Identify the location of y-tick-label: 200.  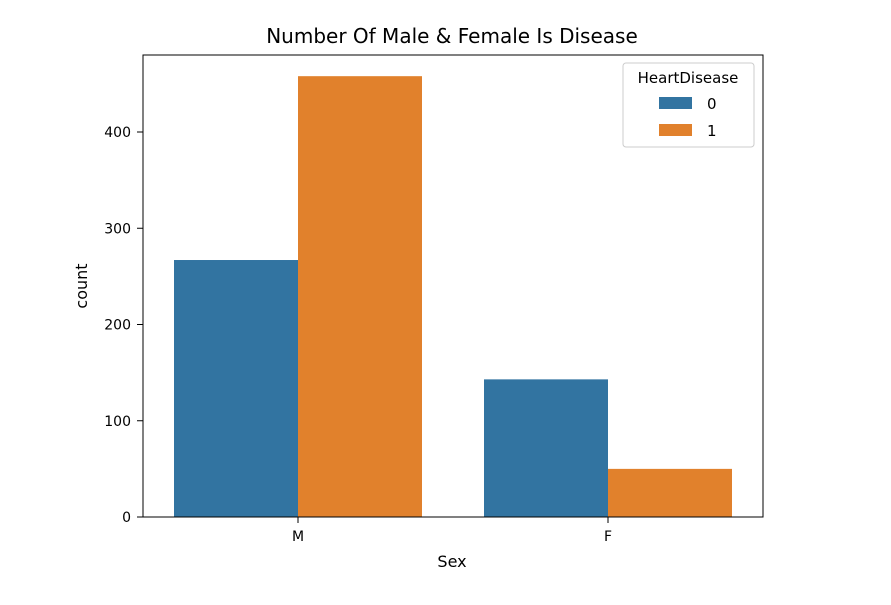
(117, 326).